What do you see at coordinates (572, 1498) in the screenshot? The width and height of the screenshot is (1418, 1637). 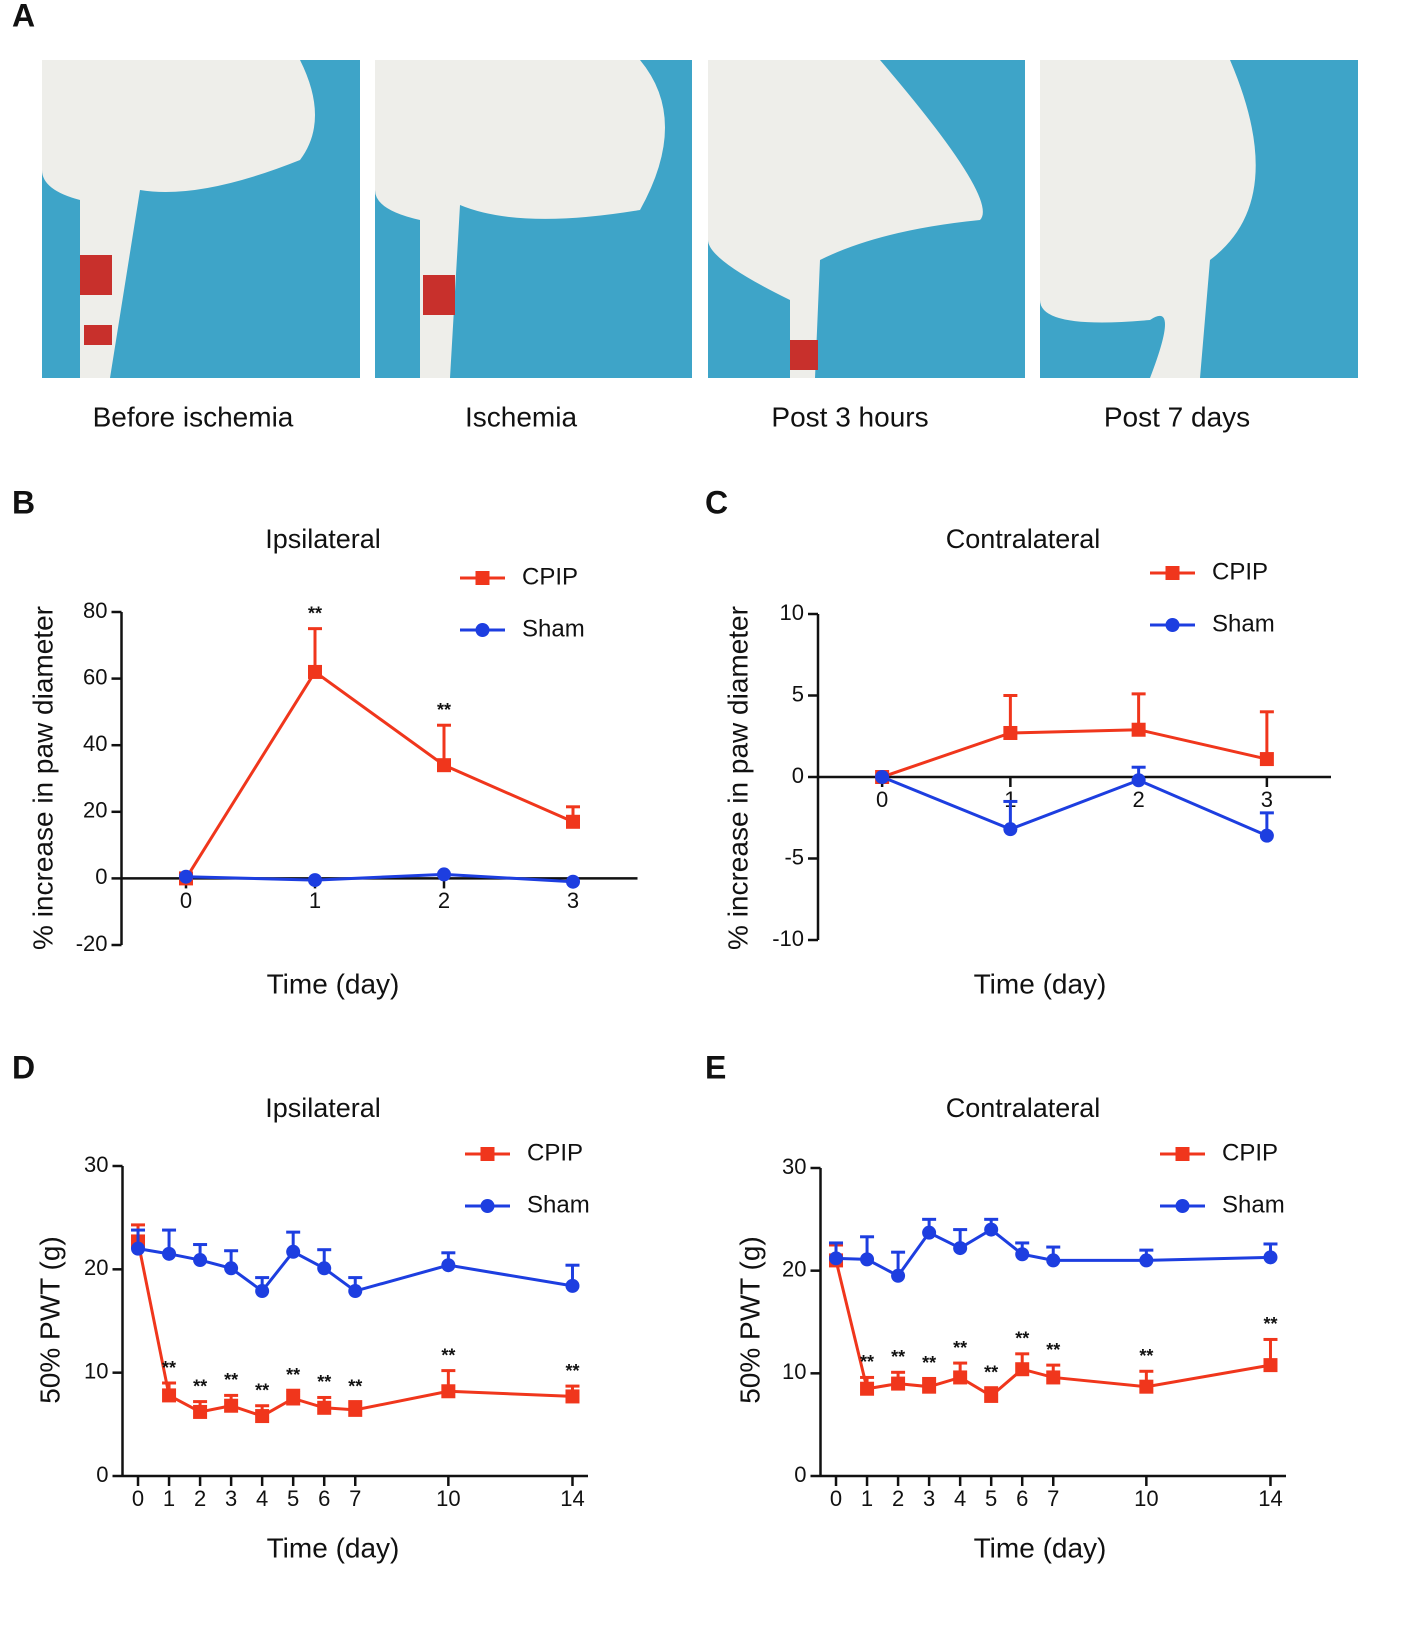 I see `x-tick-label: 14` at bounding box center [572, 1498].